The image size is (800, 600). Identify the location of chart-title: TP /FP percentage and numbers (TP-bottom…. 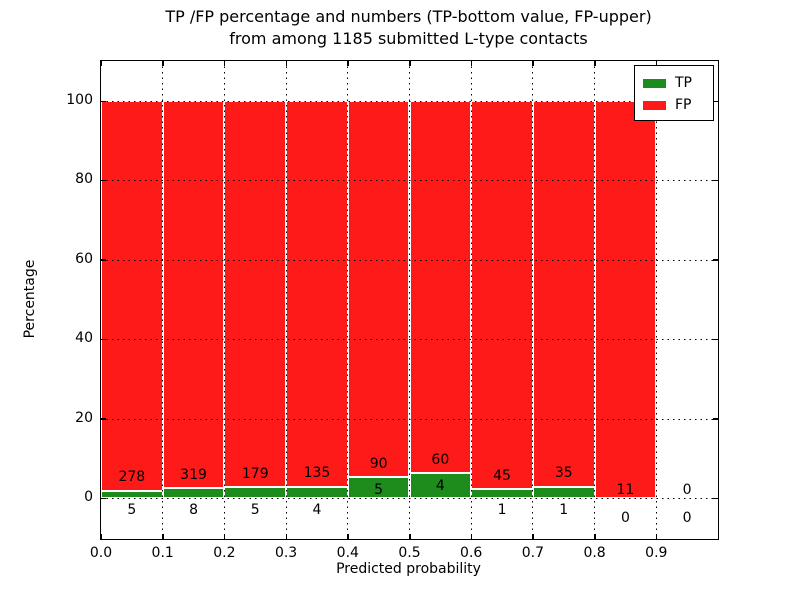
(408, 28).